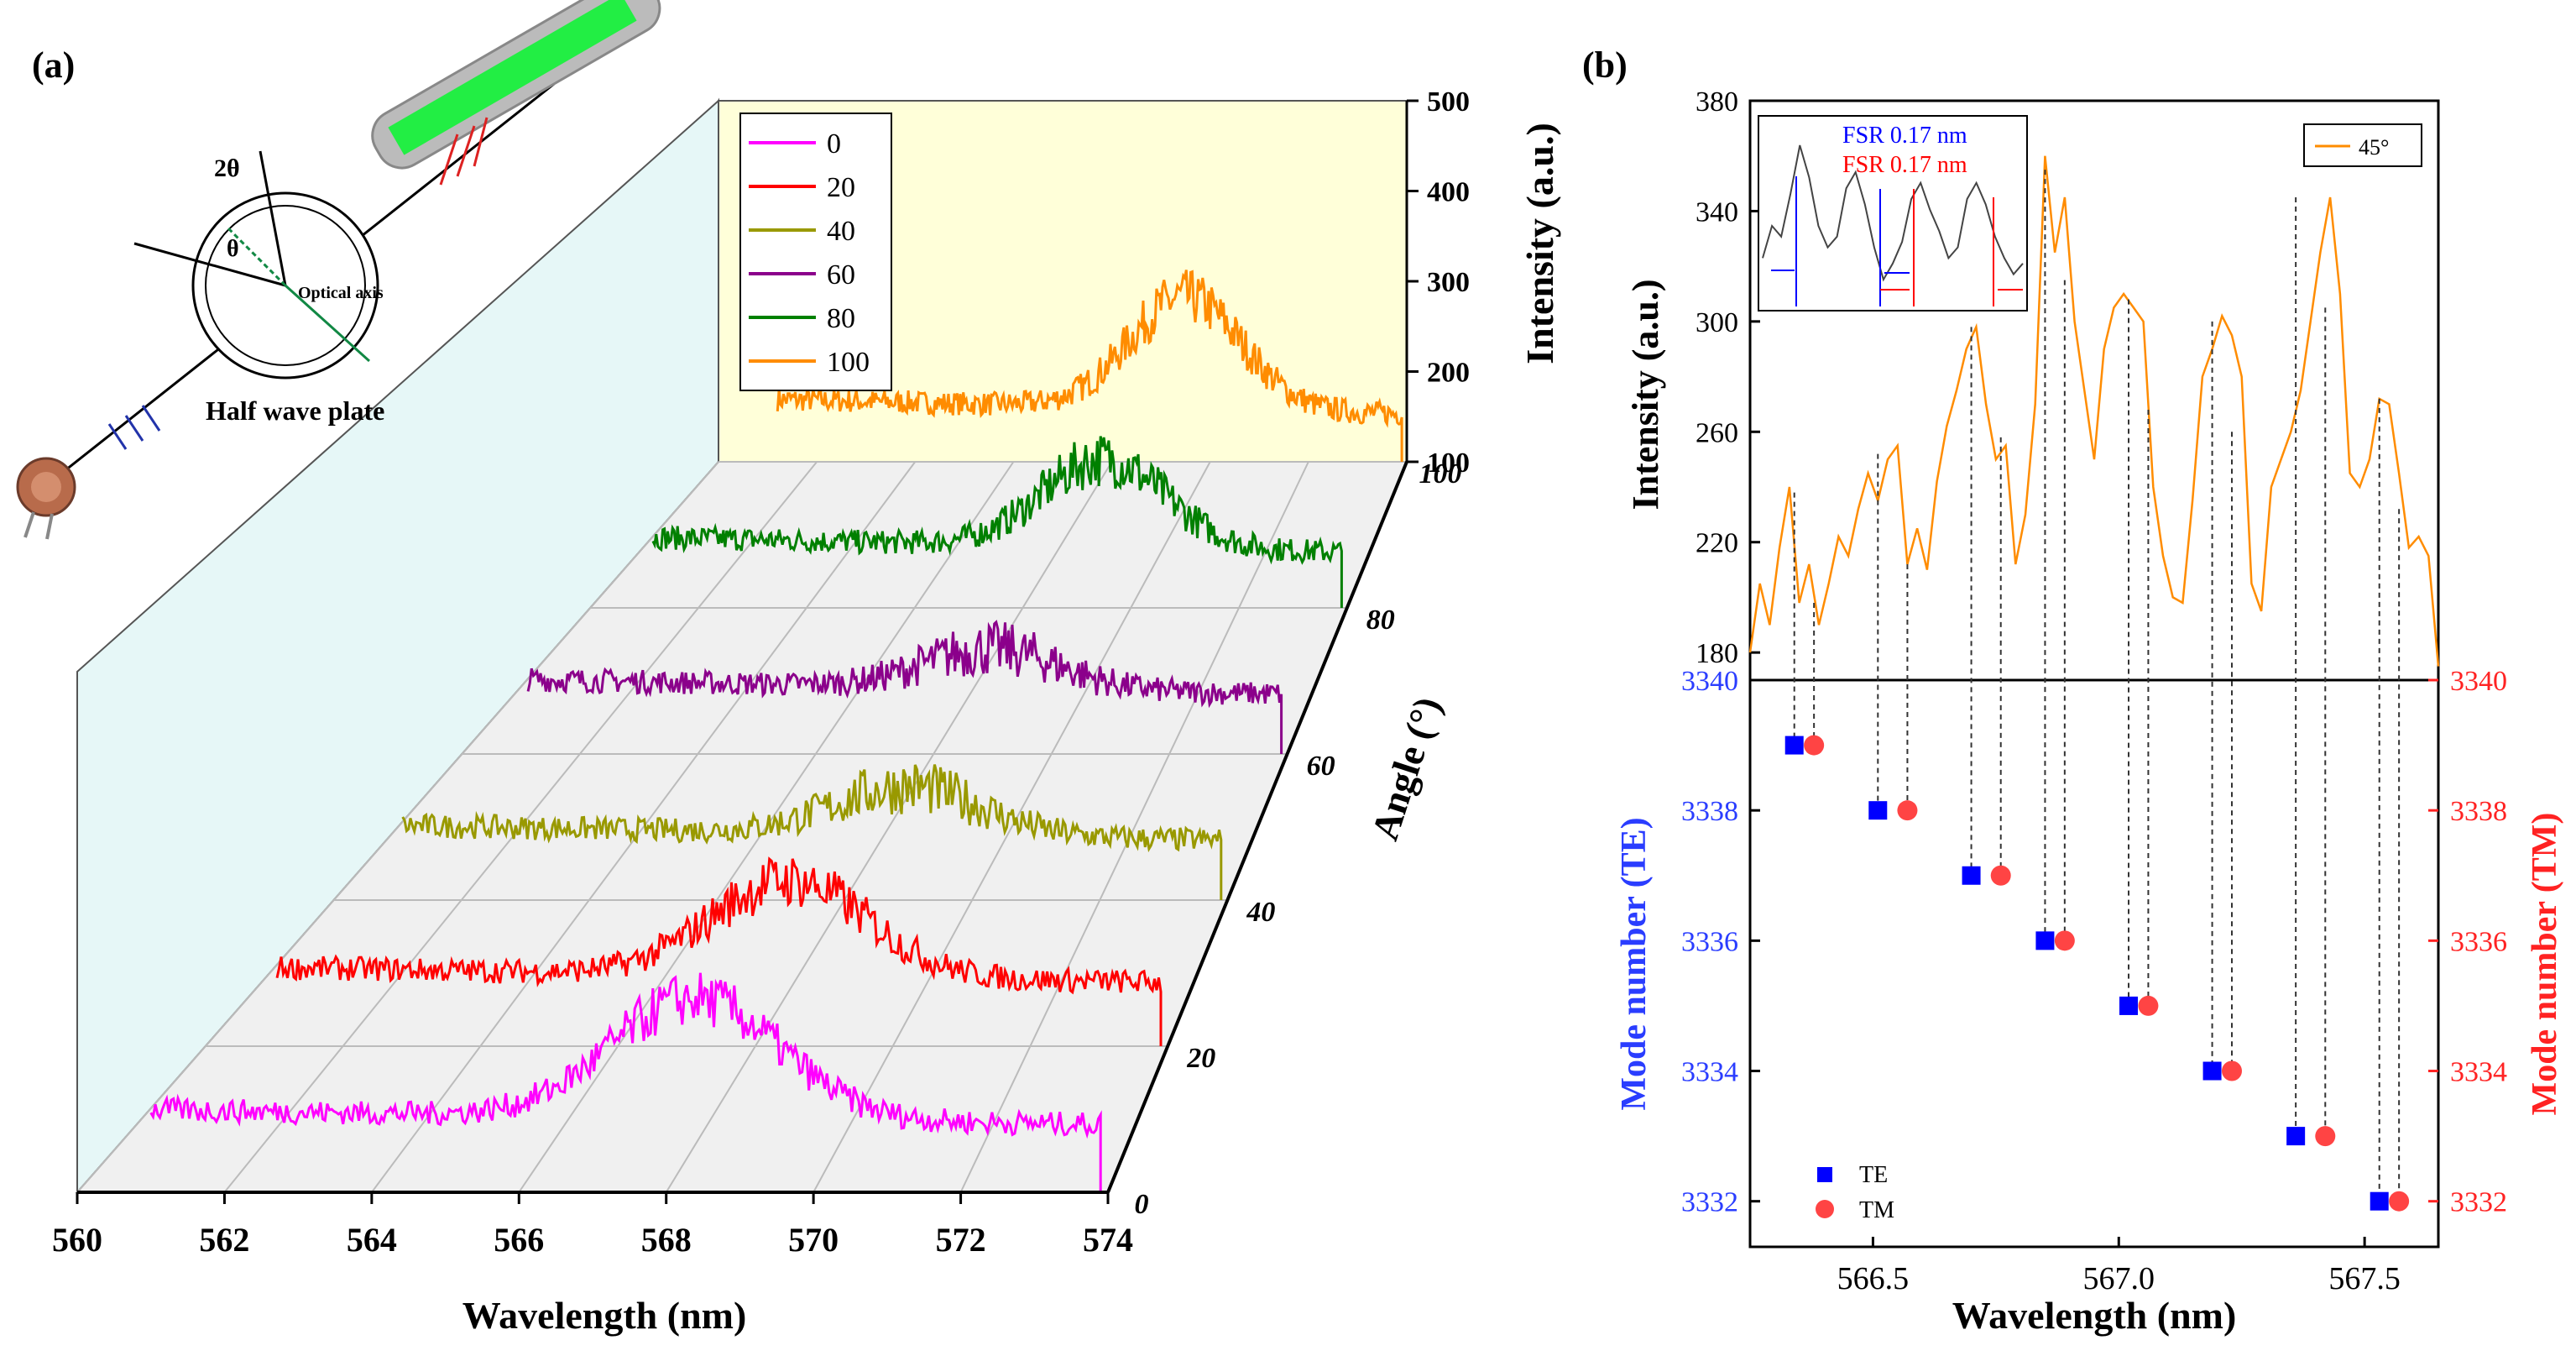 Image resolution: width=2576 pixels, height=1356 pixels. I want to click on inset-line, so click(1893, 213).